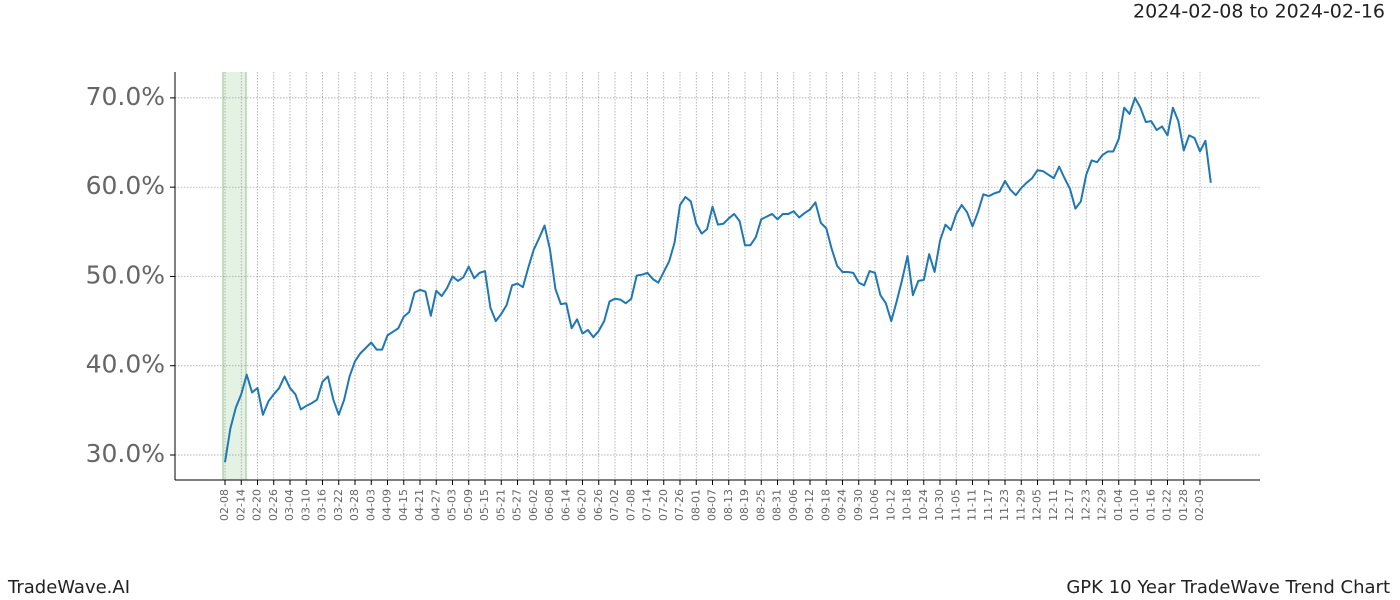  I want to click on x-tick-label: 06-20, so click(582, 505).